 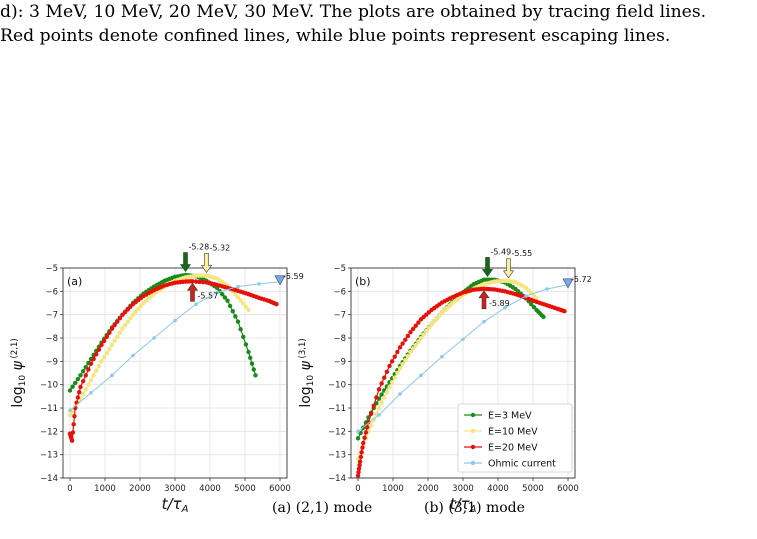 I want to click on x-tick-label: 1000, so click(x=393, y=489).